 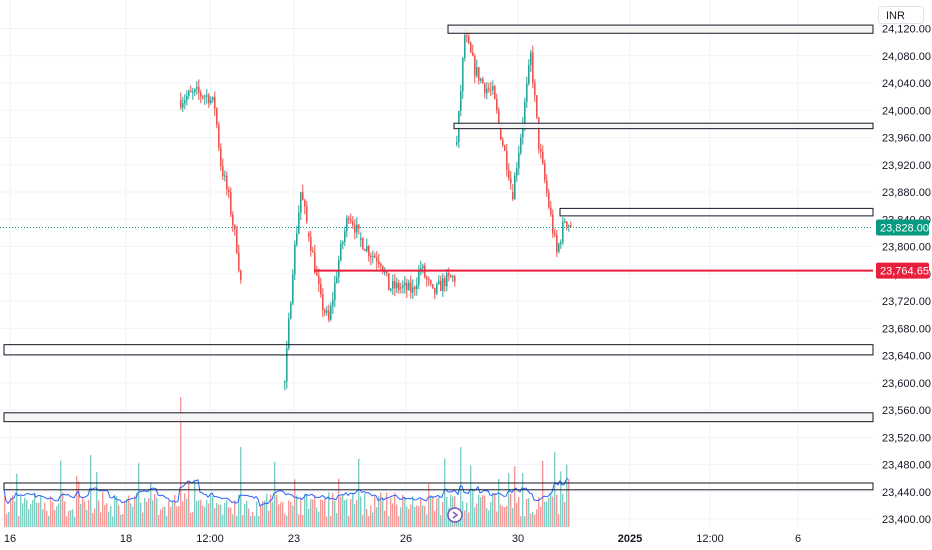 What do you see at coordinates (902, 249) in the screenshot?
I see `price-badges: 23,828.00 23,764.65` at bounding box center [902, 249].